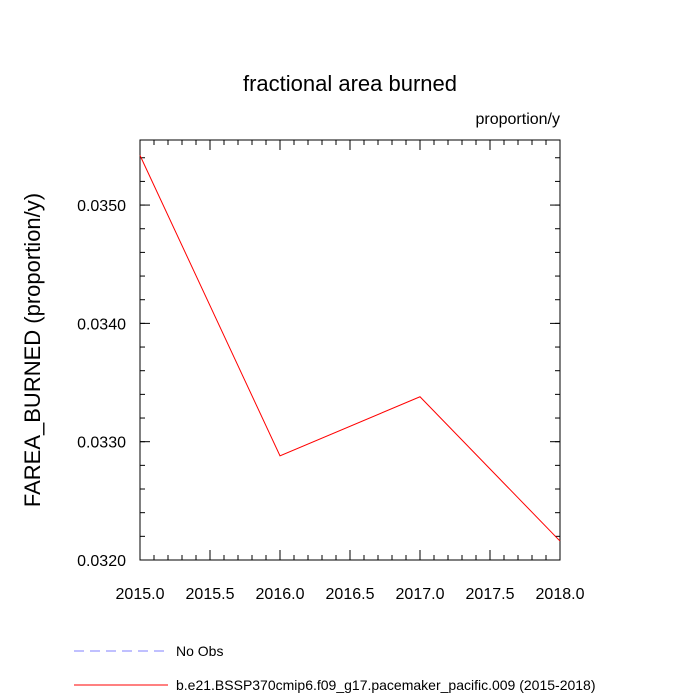 The height and width of the screenshot is (700, 700). What do you see at coordinates (420, 594) in the screenshot?
I see `x-tick-label: 2017.0` at bounding box center [420, 594].